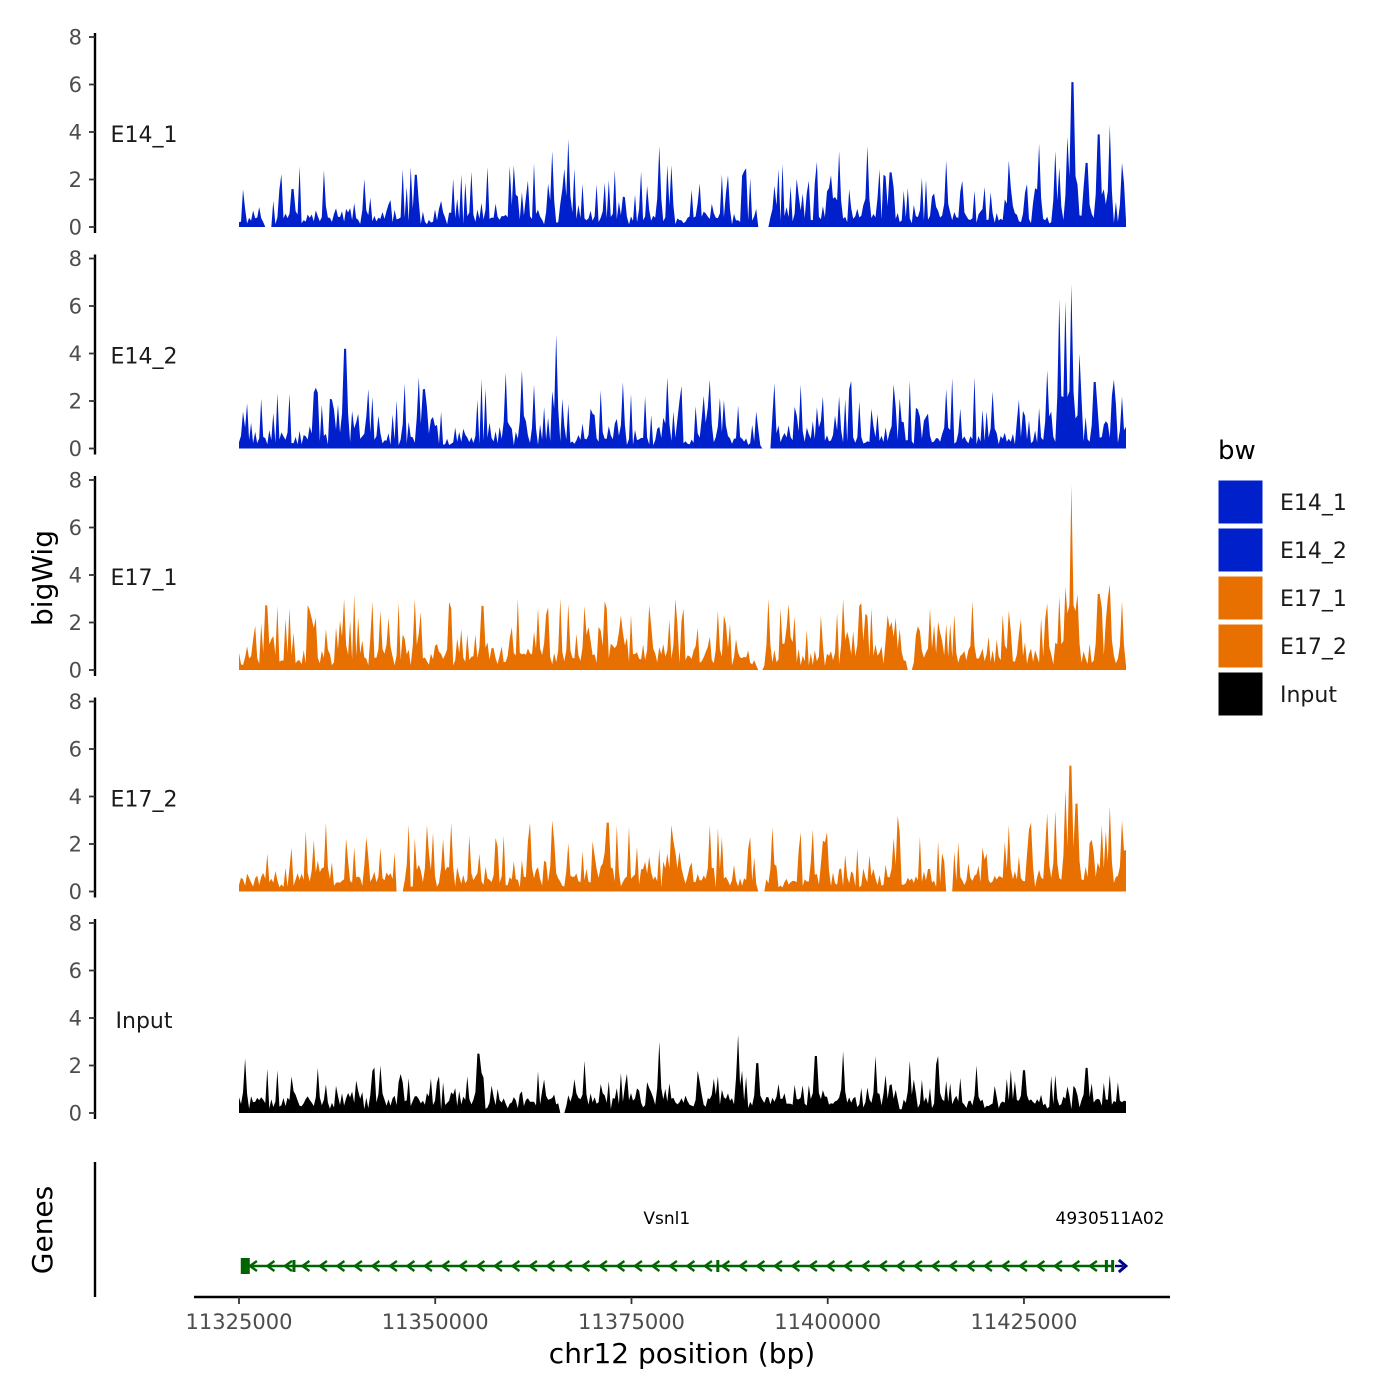 This screenshot has width=1400, height=1400. I want to click on genes-panel: Genes Vsnl1 4930511A02, so click(595, 1229).